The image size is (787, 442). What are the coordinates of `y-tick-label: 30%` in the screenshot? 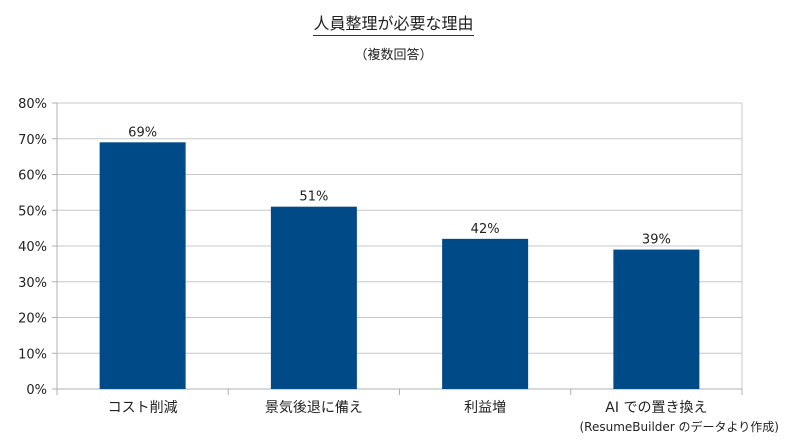 It's located at (32, 283).